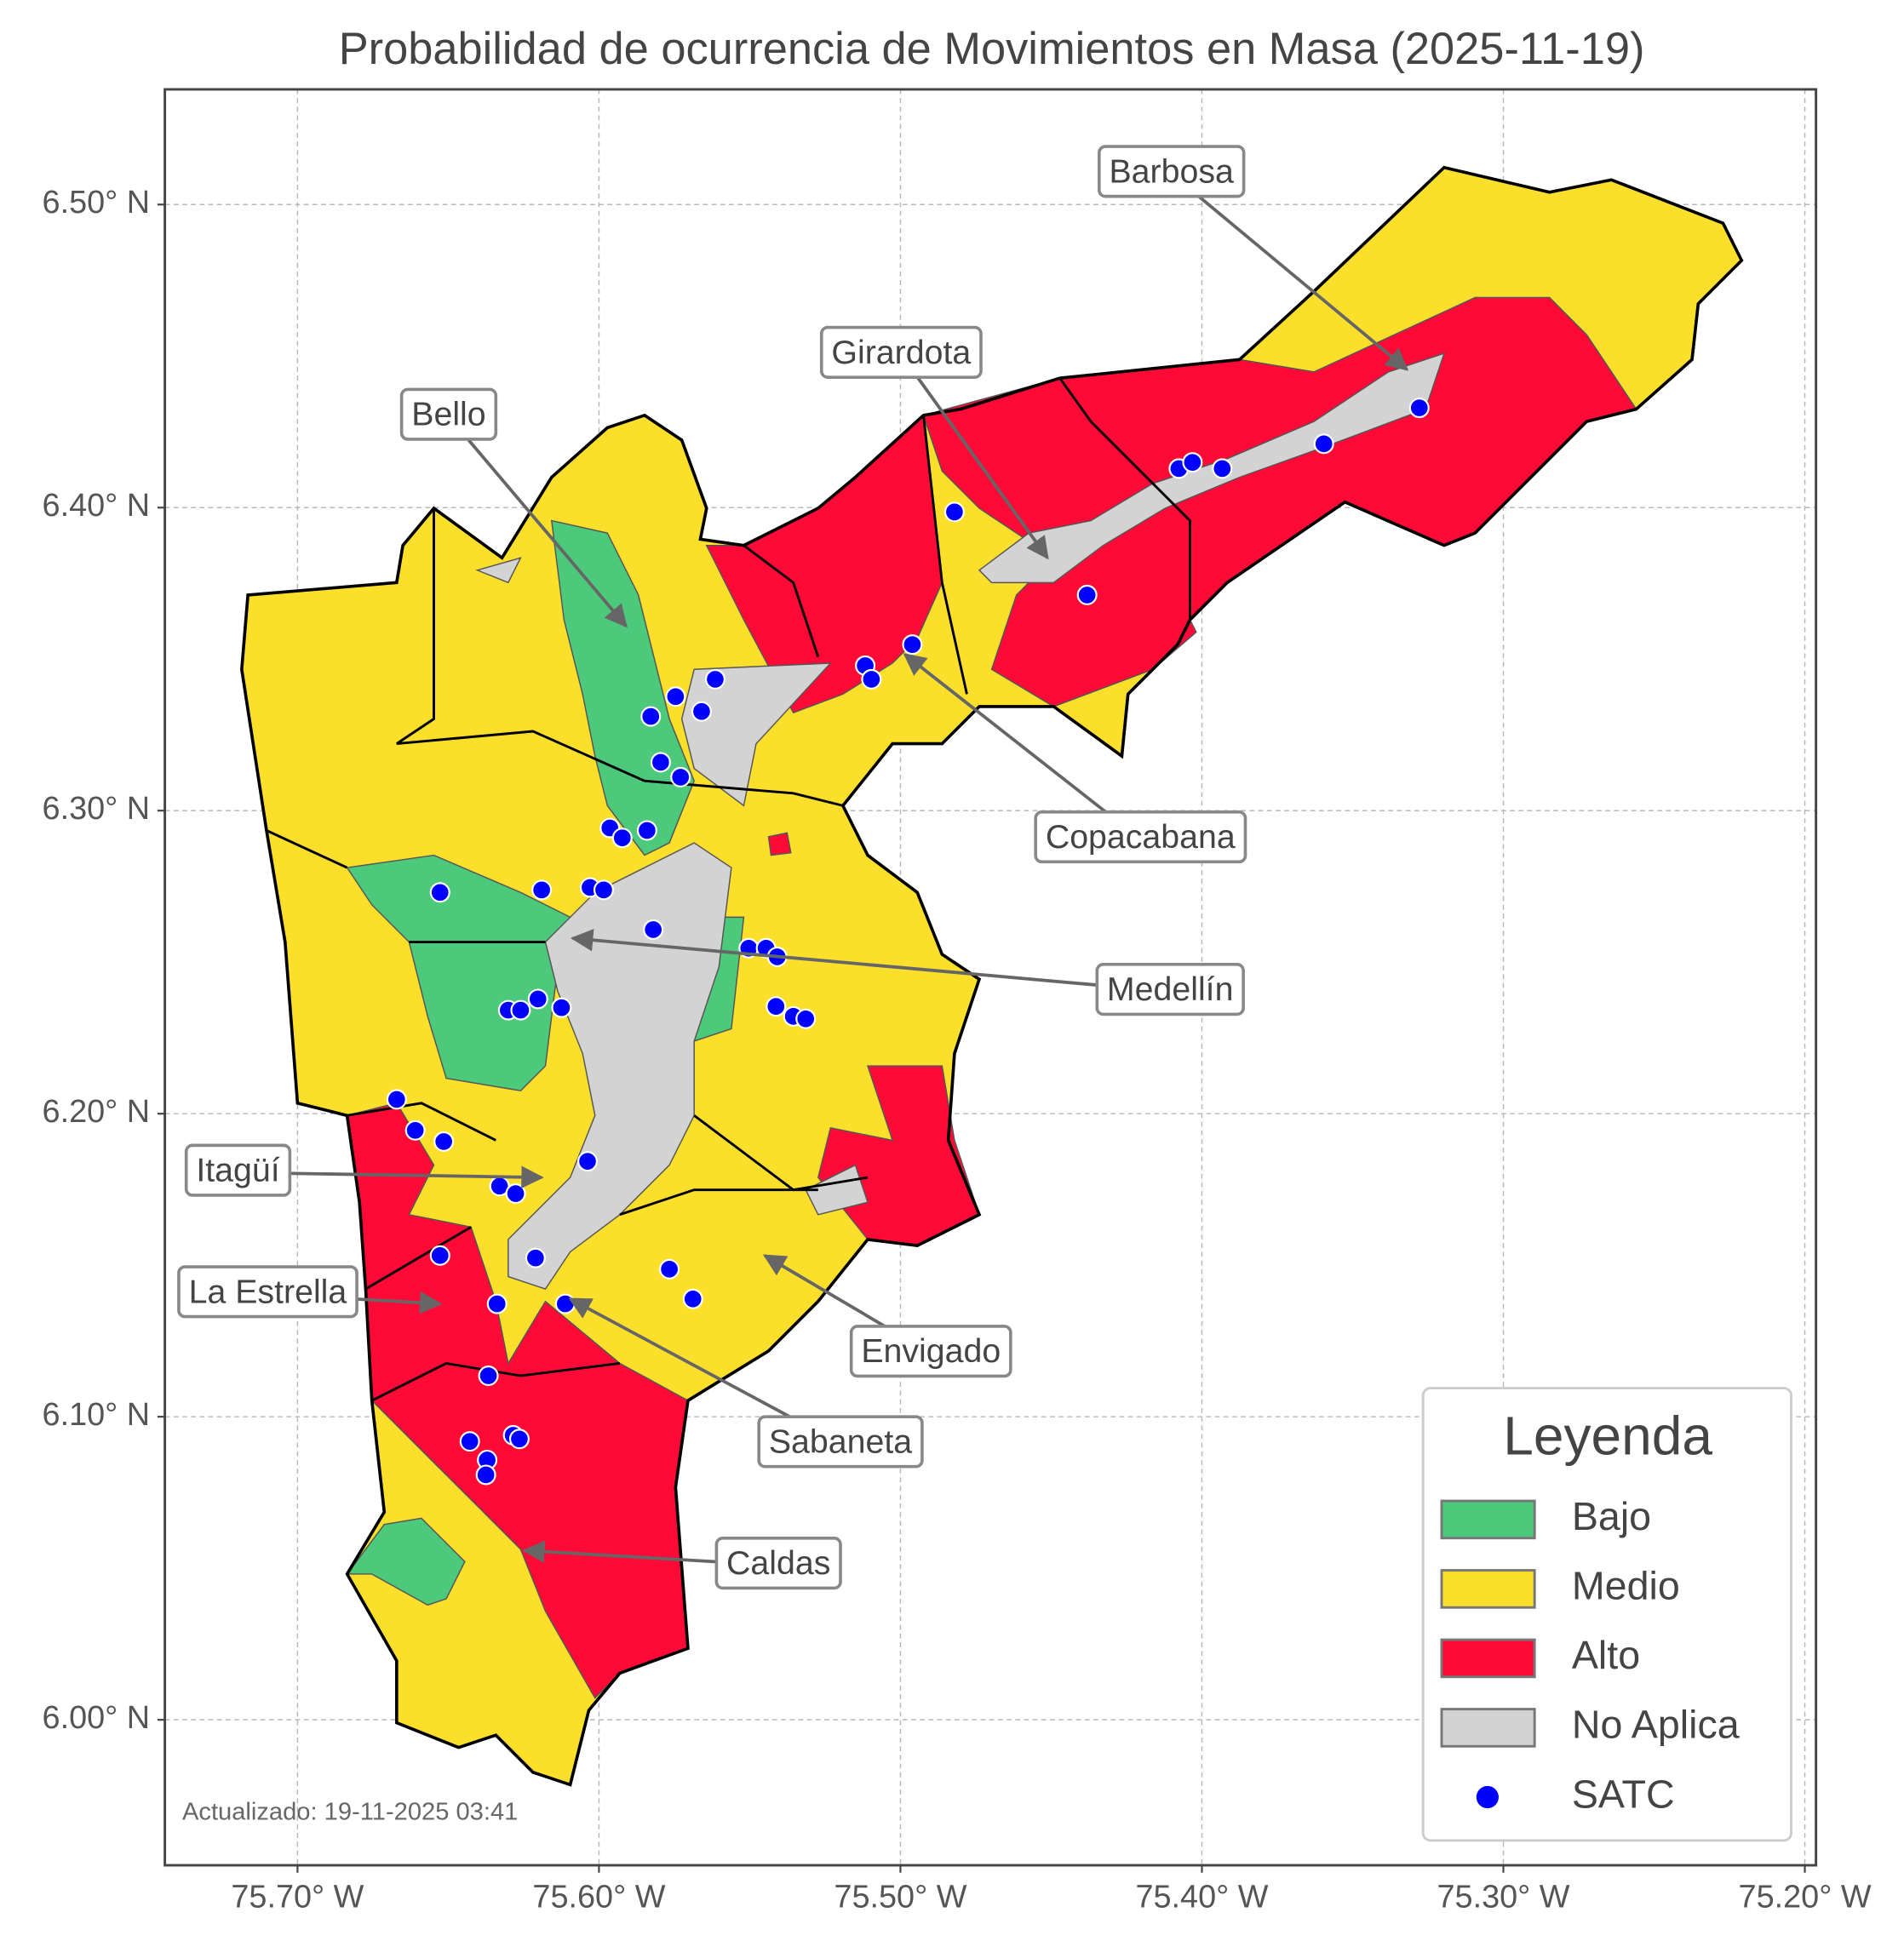 The image size is (1904, 1941). What do you see at coordinates (1623, 1794) in the screenshot?
I see `legend-label: SATC` at bounding box center [1623, 1794].